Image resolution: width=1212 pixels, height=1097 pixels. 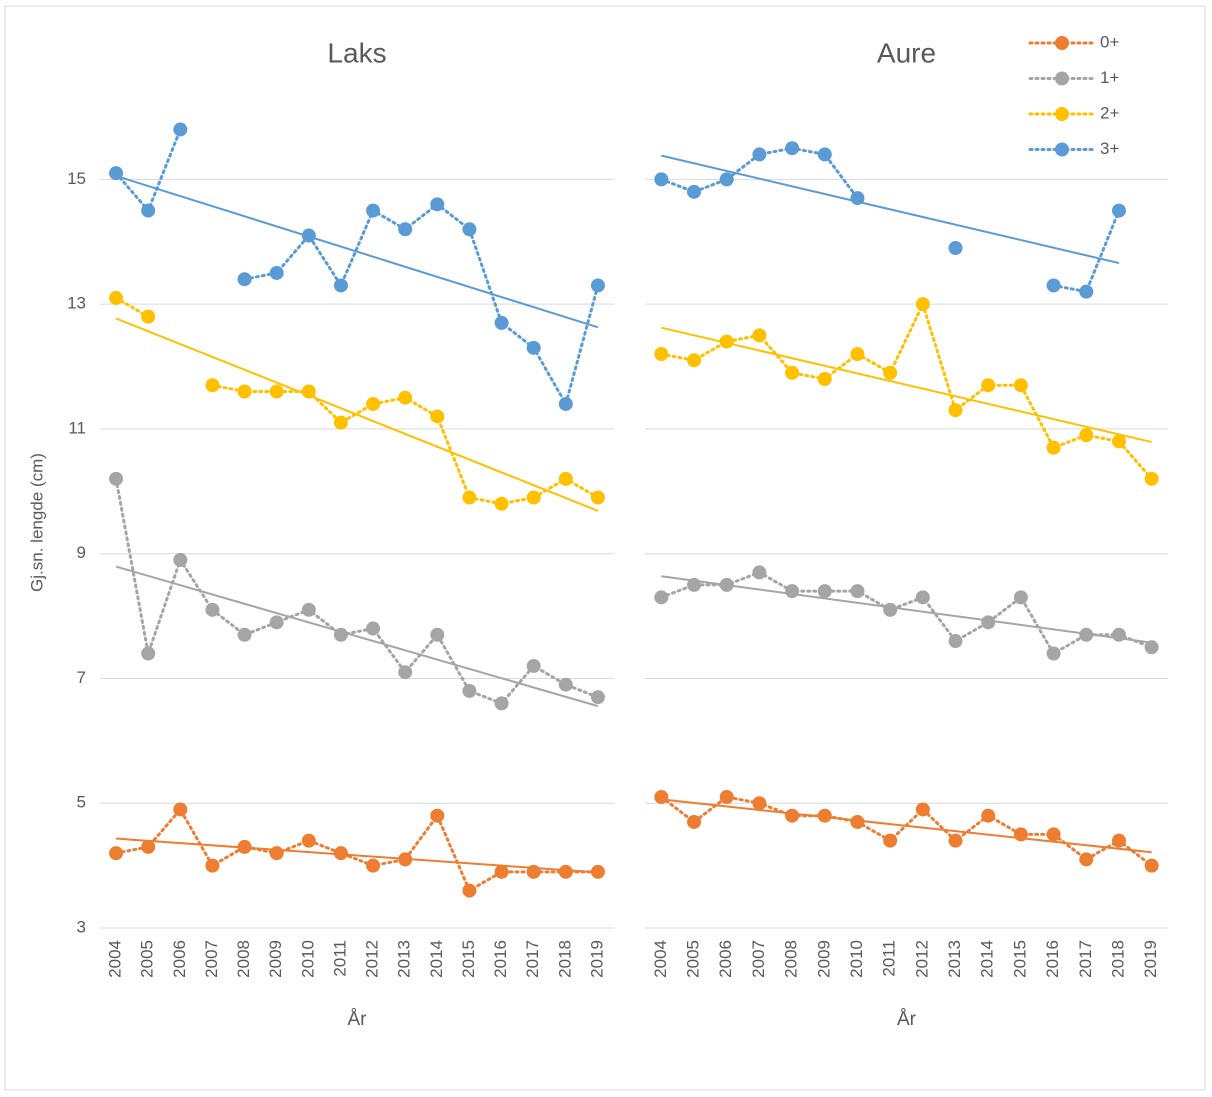 I want to click on y-tick-label: 11, so click(x=77, y=427).